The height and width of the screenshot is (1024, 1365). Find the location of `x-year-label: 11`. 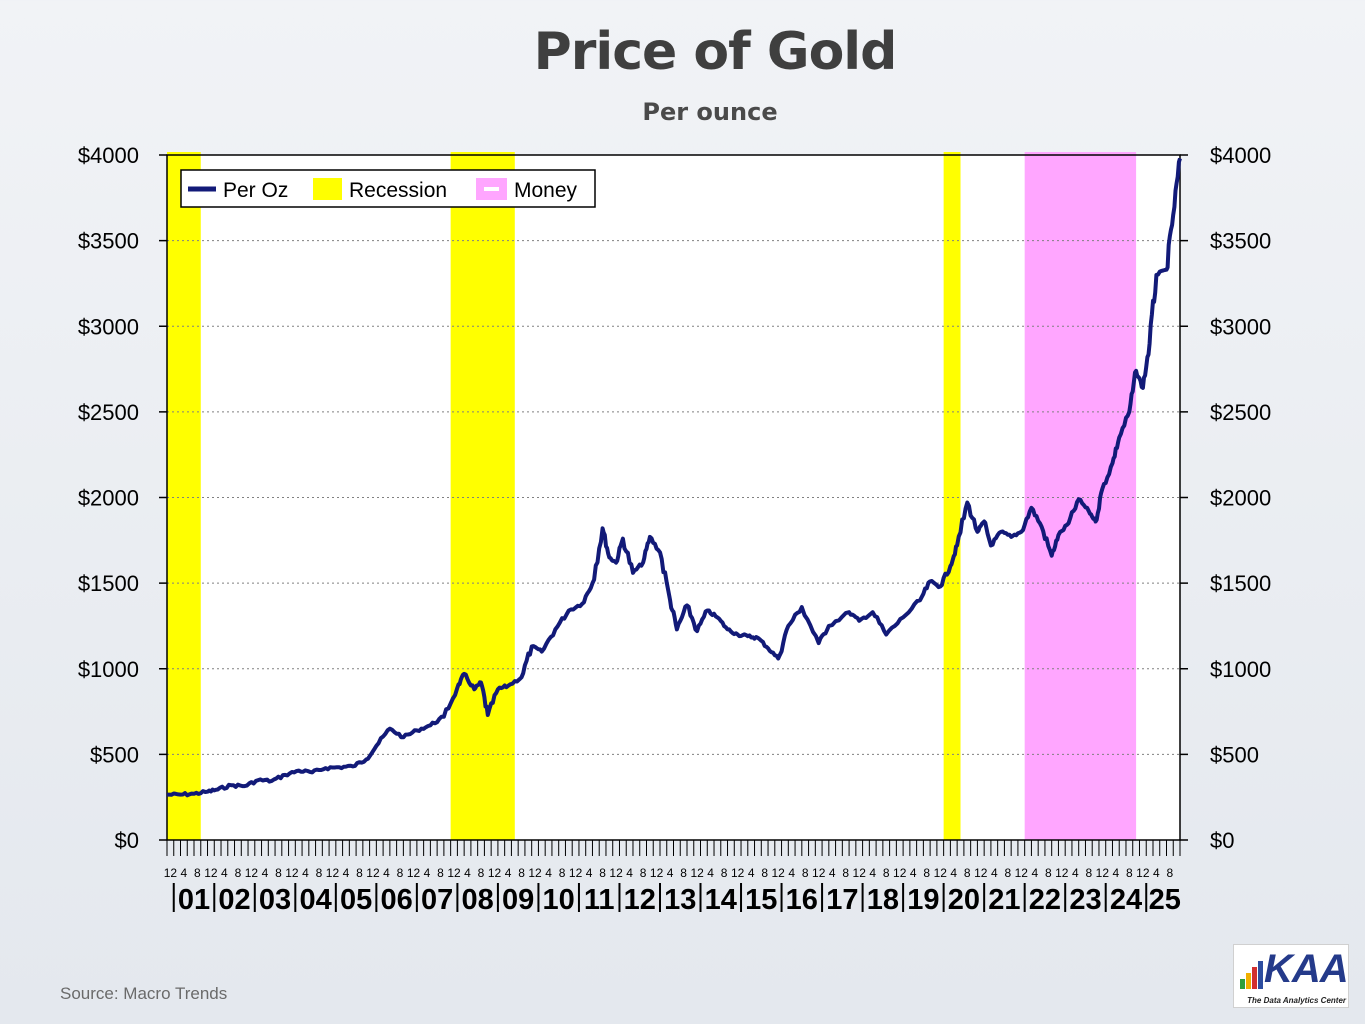

x-year-label: 11 is located at coordinates (599, 900).